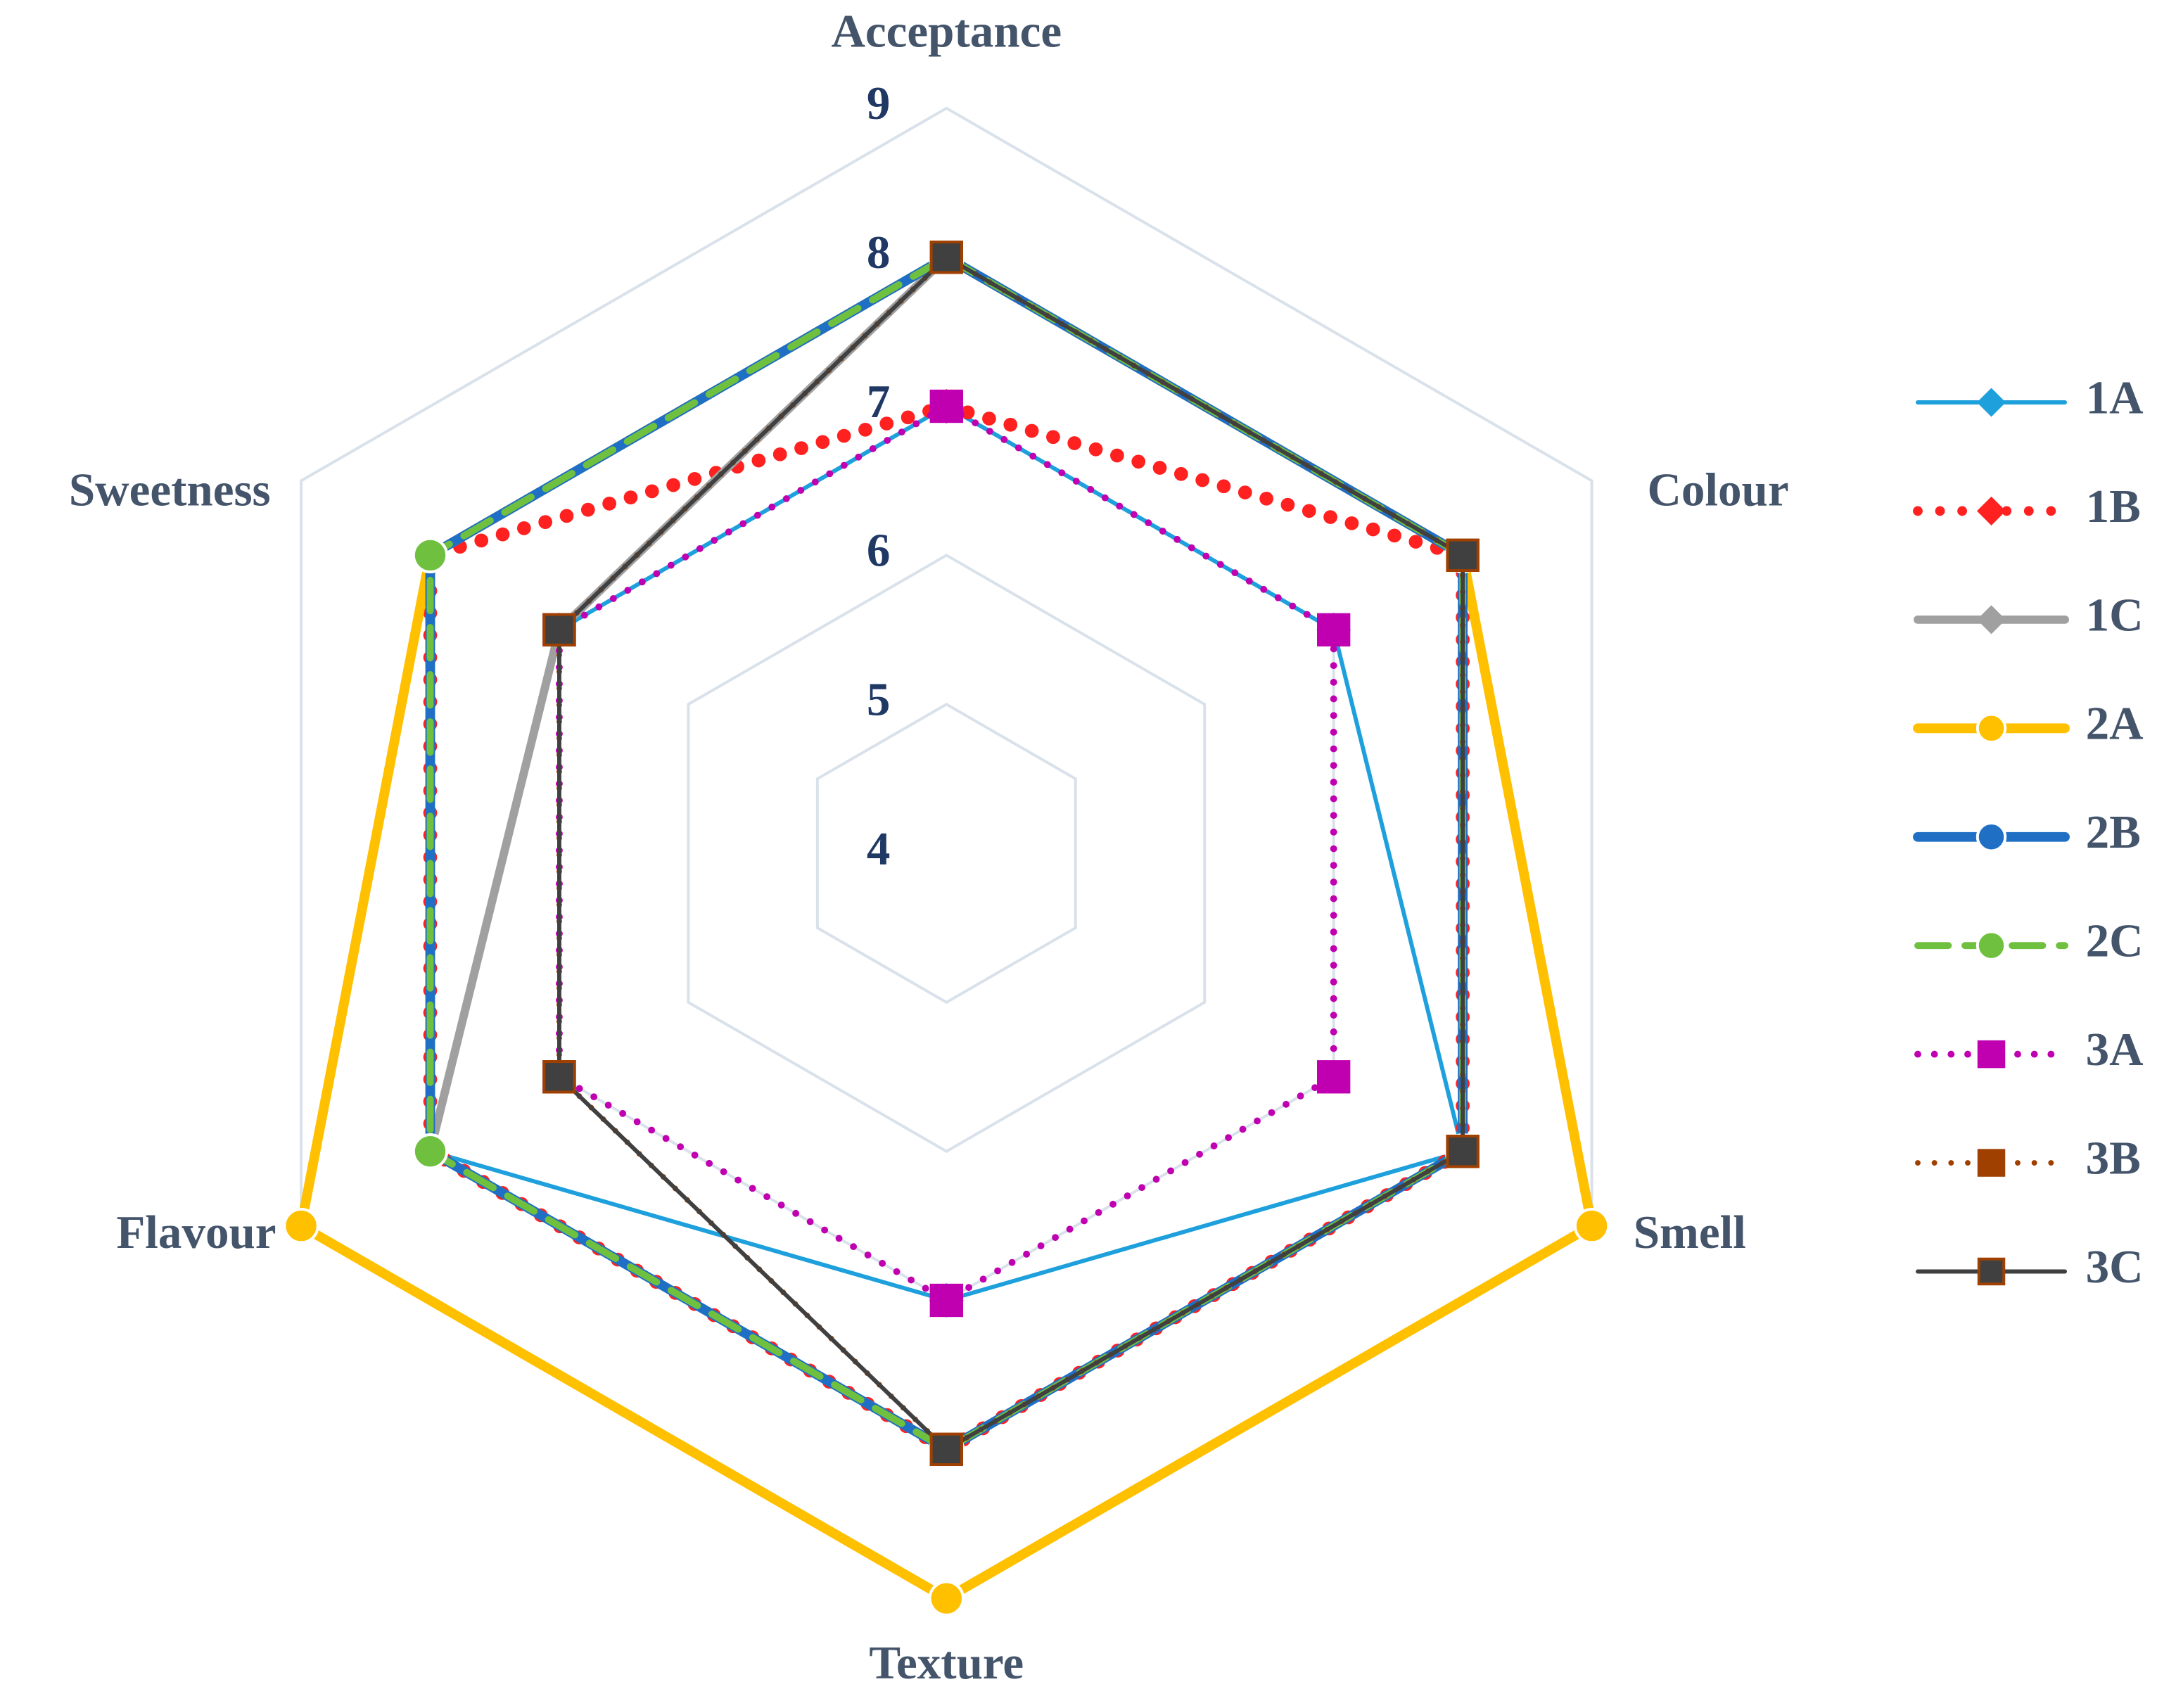 This screenshot has height=1708, width=2176. I want to click on category-label: Colour, so click(1718, 490).